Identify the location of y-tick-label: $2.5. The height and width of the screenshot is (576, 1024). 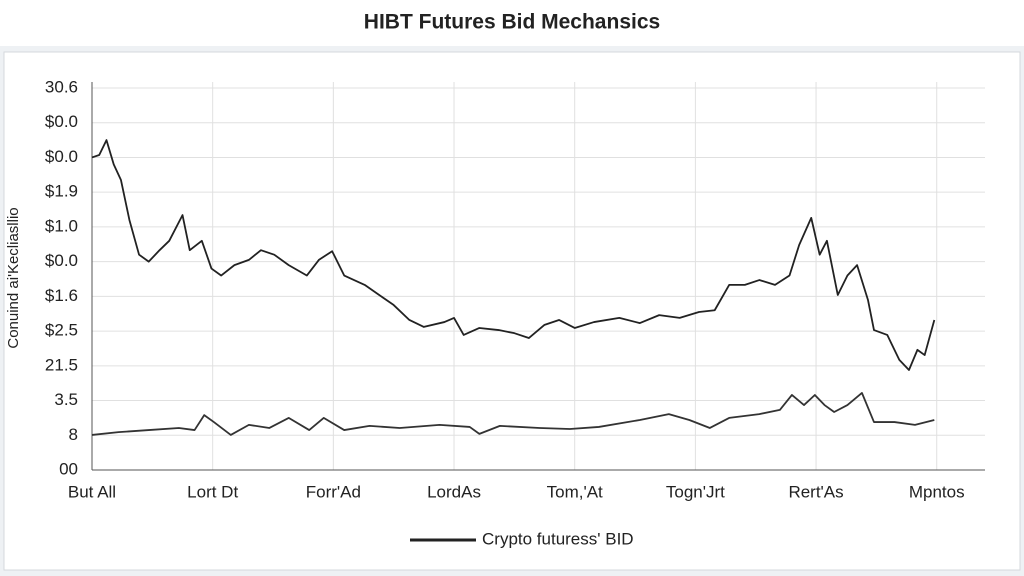
(61, 330).